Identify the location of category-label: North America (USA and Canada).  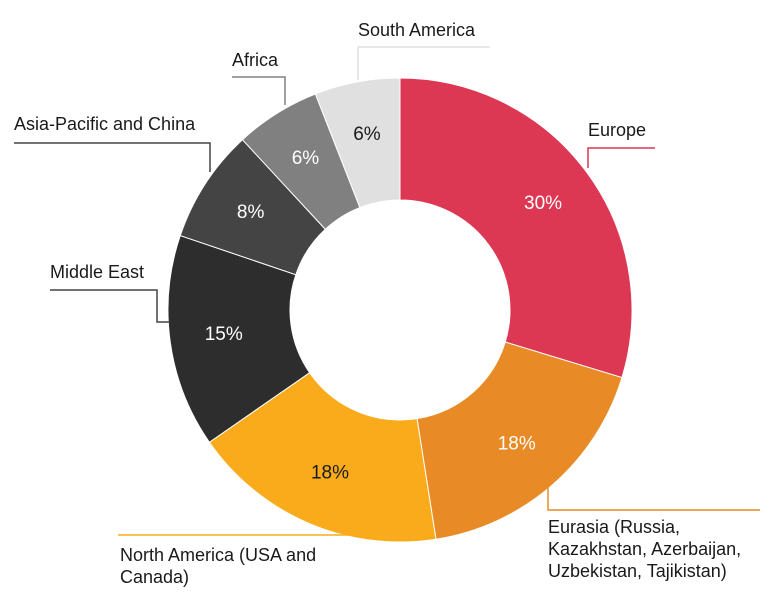
(218, 566).